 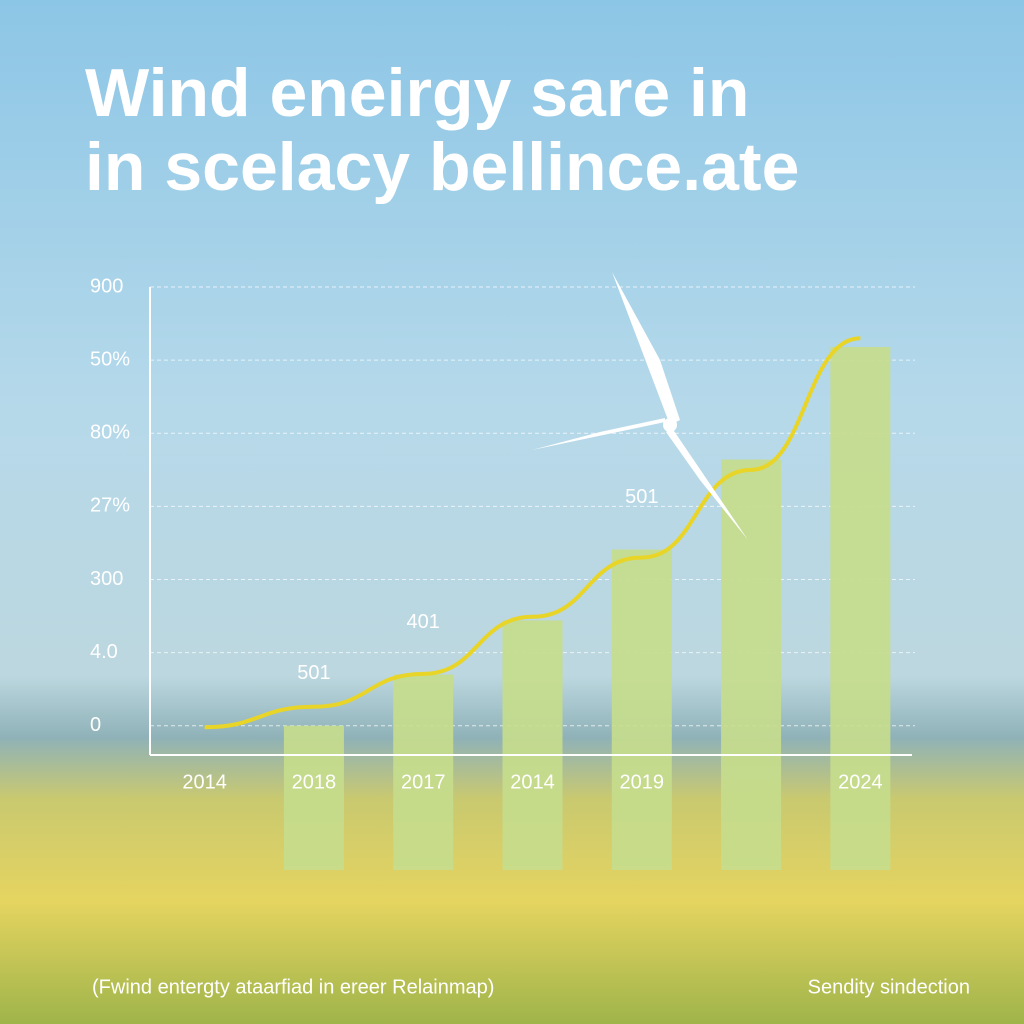 What do you see at coordinates (95, 725) in the screenshot?
I see `y-tick-label: 0` at bounding box center [95, 725].